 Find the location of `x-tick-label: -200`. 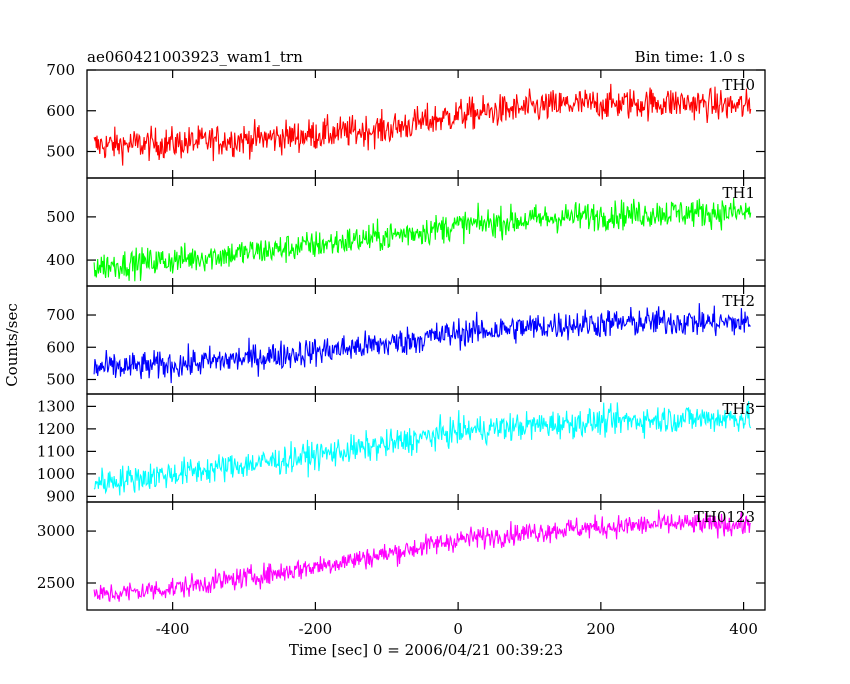

x-tick-label: -200 is located at coordinates (316, 629).